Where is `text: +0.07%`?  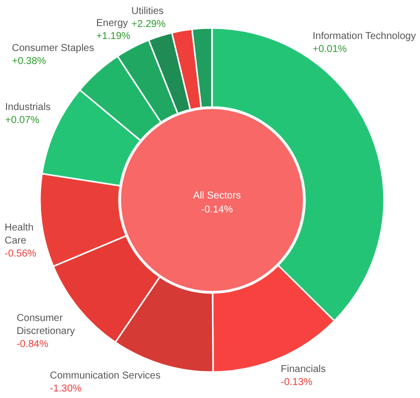
text: +0.07% is located at coordinates (22, 120).